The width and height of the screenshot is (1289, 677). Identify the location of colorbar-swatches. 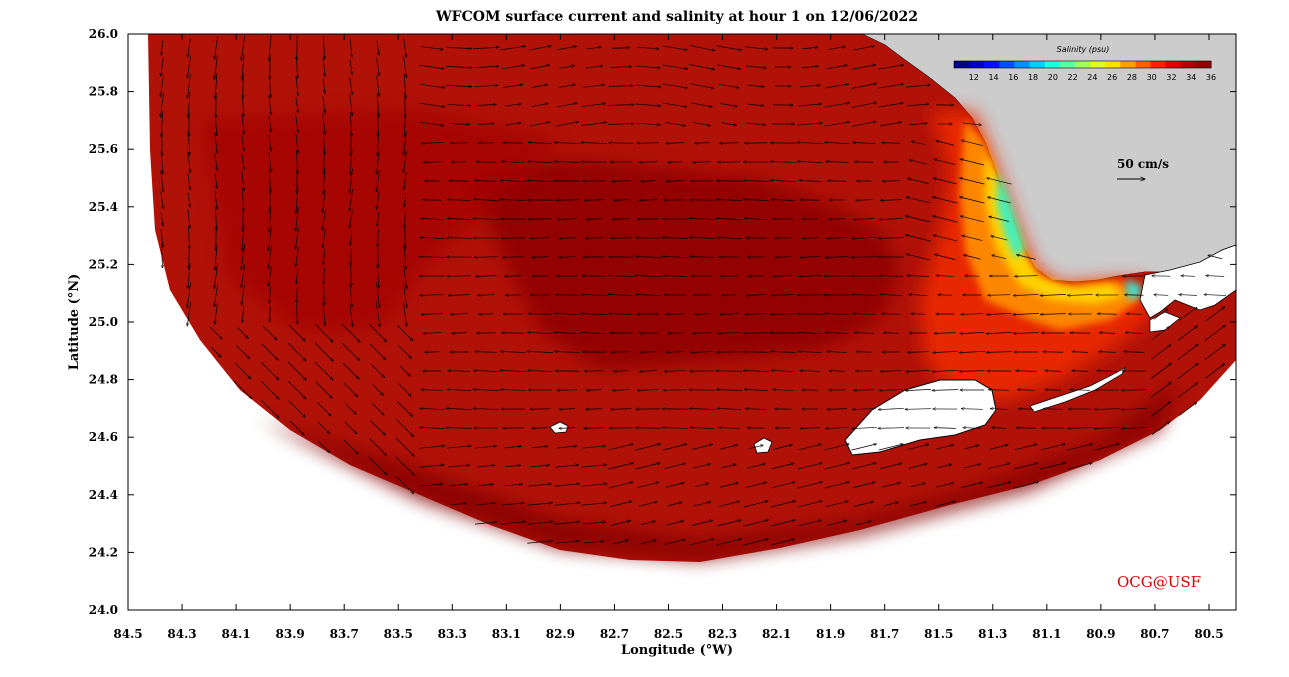
(1083, 64).